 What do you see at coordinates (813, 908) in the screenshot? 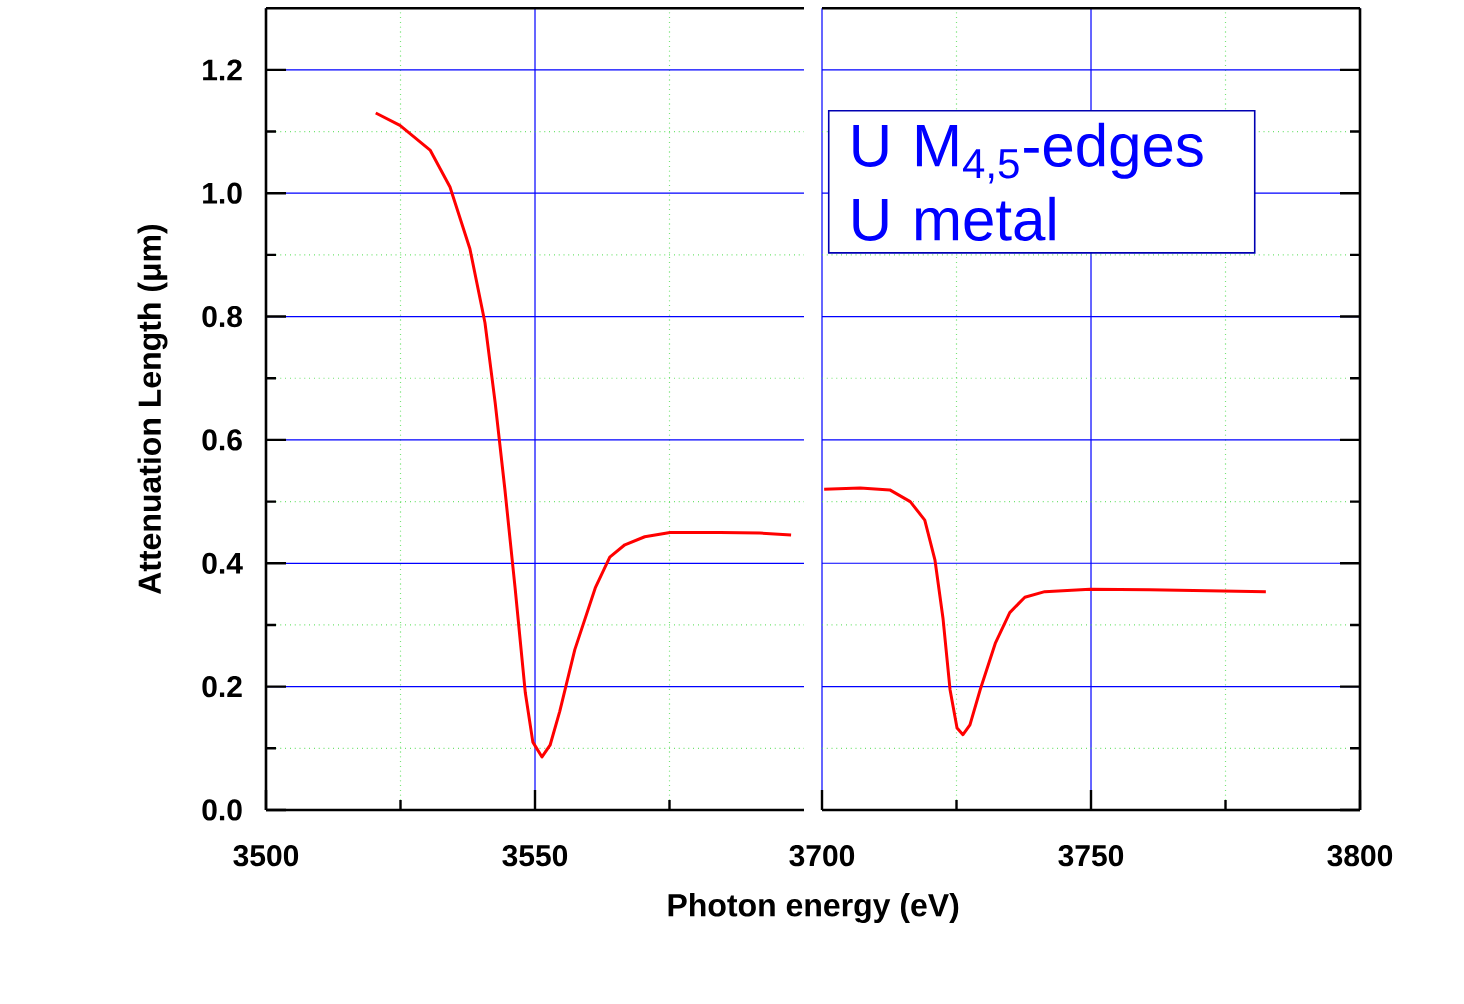
I see `x-axis-title: Photon energy (eV)` at bounding box center [813, 908].